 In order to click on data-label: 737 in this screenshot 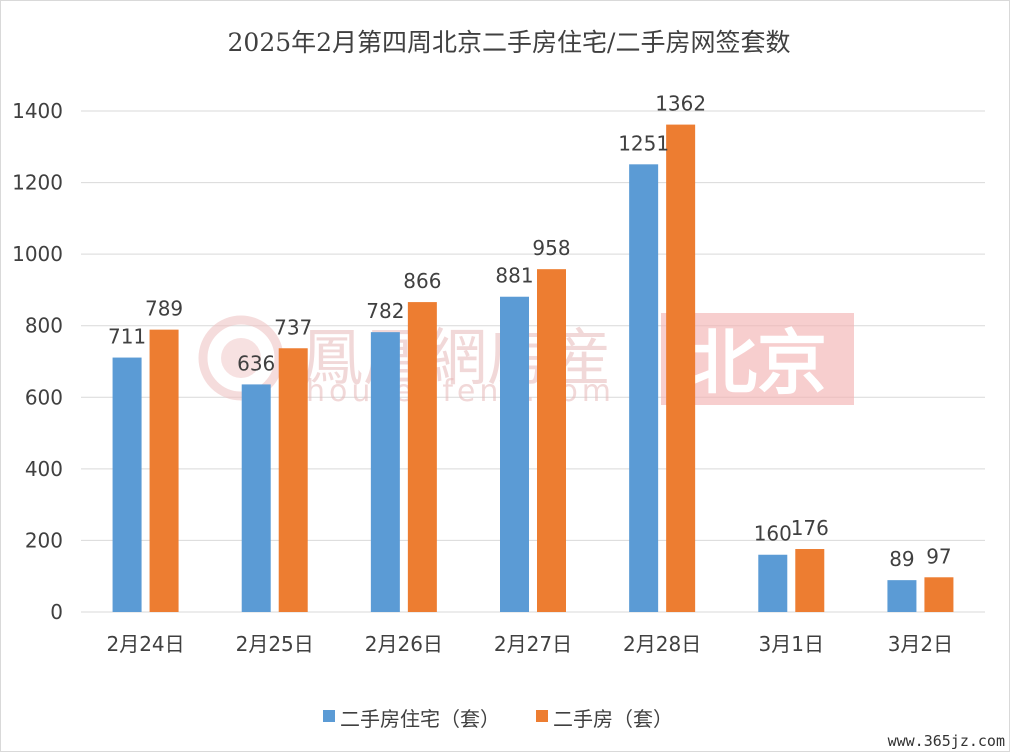, I will do `click(293, 327)`.